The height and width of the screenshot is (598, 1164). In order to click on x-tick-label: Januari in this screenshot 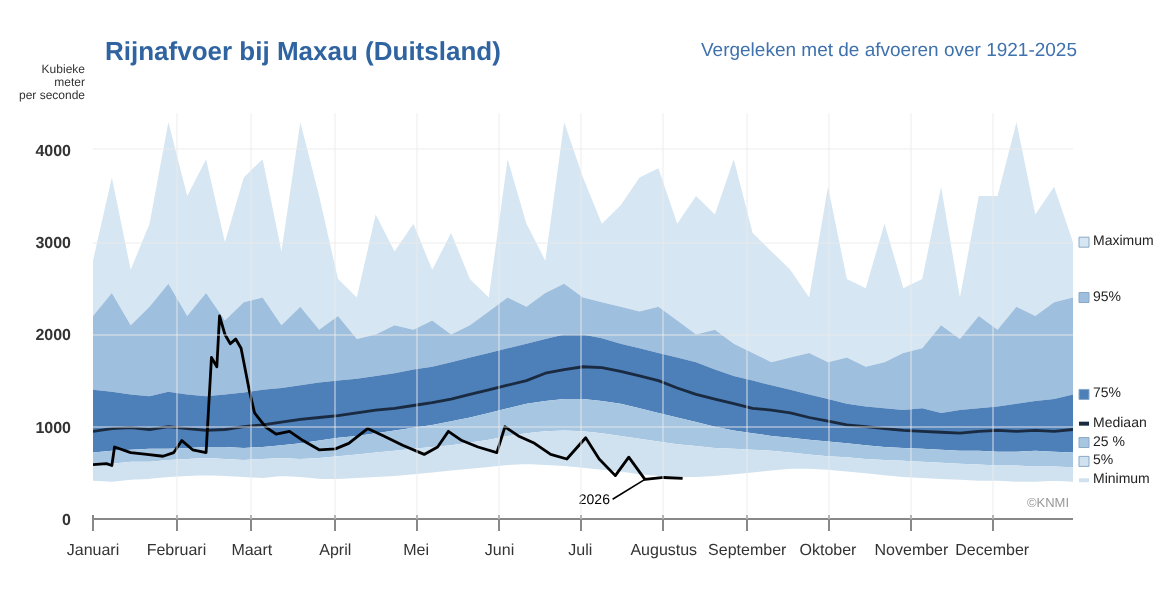, I will do `click(93, 550)`.